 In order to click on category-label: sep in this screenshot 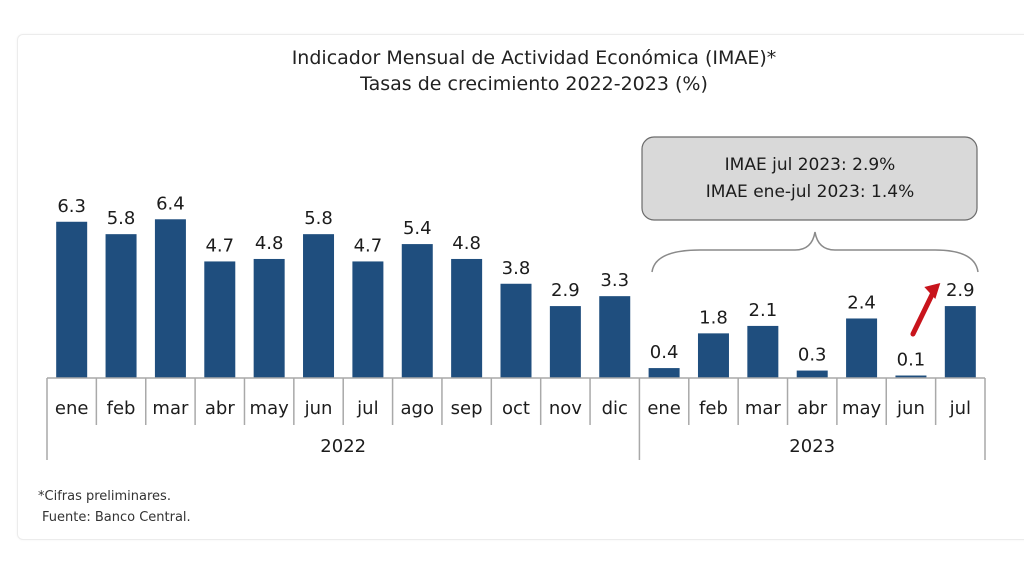, I will do `click(467, 408)`.